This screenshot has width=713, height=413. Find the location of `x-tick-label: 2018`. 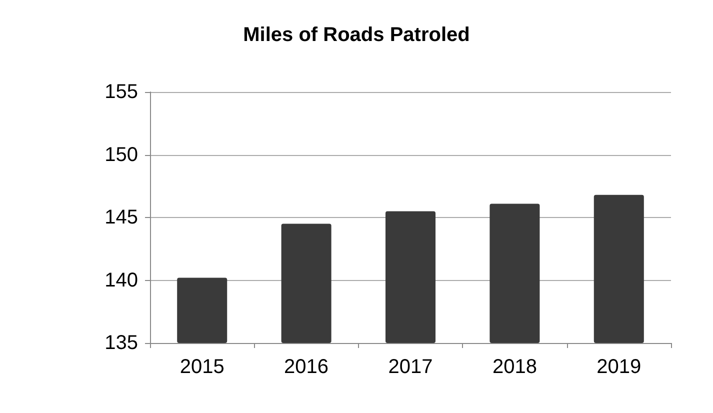

x-tick-label: 2018 is located at coordinates (514, 367).